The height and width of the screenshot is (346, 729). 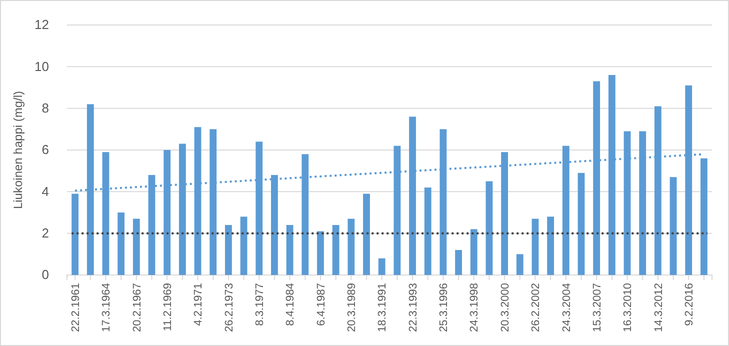 I want to click on y-tick-label: 4, so click(x=45, y=191).